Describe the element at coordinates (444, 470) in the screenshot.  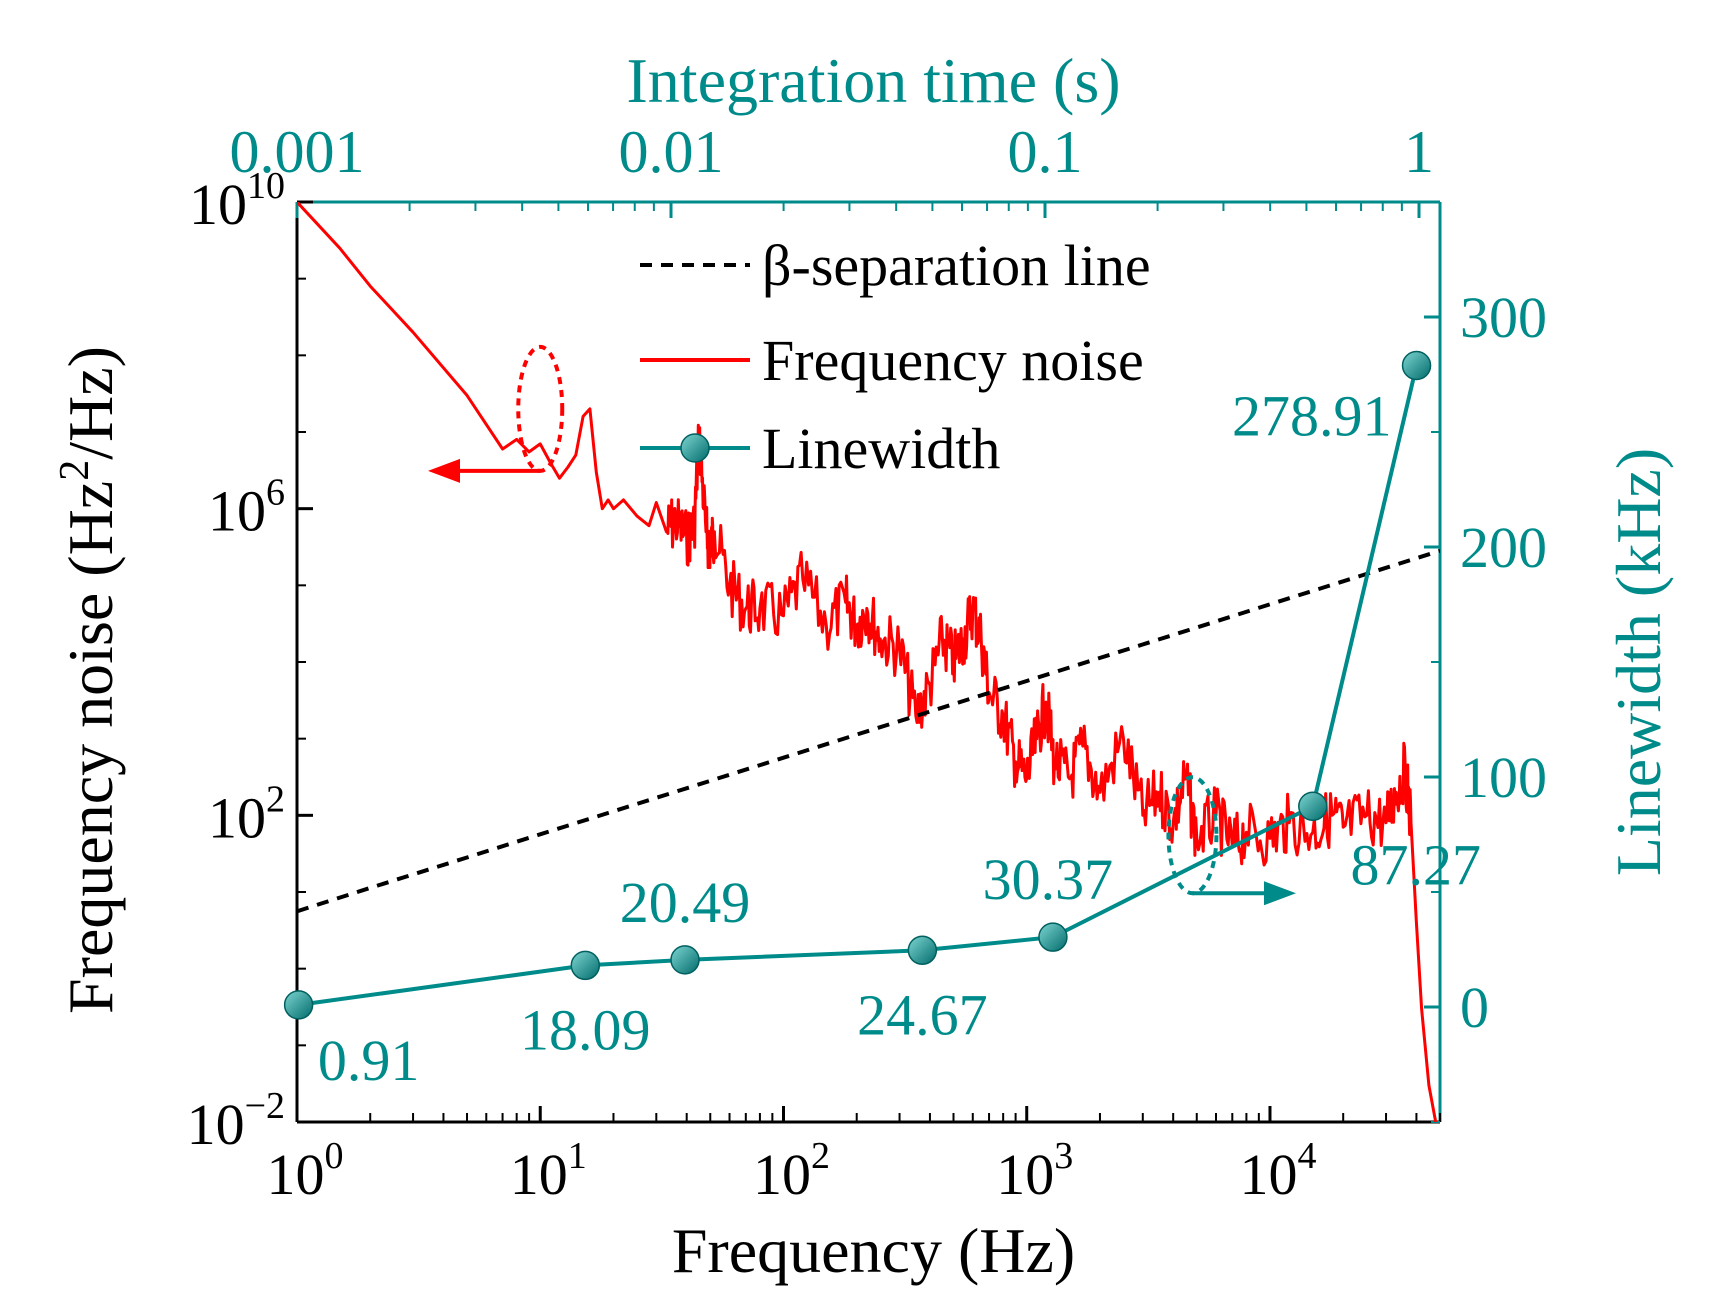
I see `noise-callout-arrowhead` at that location.